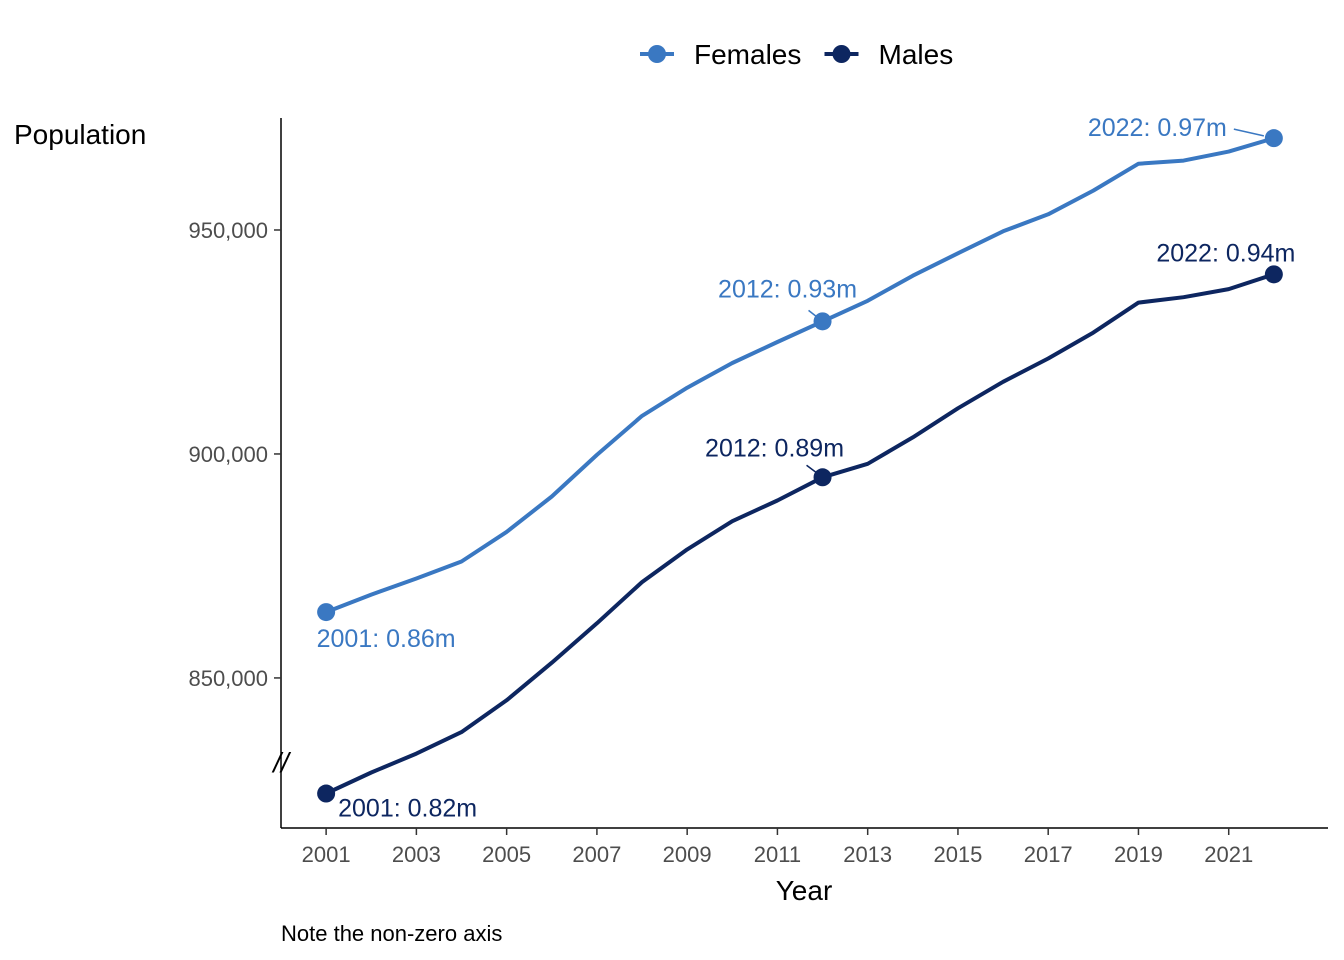 This screenshot has height=960, width=1344. What do you see at coordinates (957, 854) in the screenshot?
I see `x-tick-label: 2015` at bounding box center [957, 854].